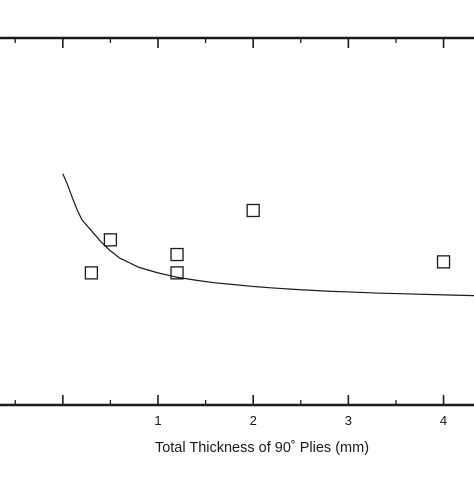  Describe the element at coordinates (443, 420) in the screenshot. I see `x-tick-label: 4` at that location.